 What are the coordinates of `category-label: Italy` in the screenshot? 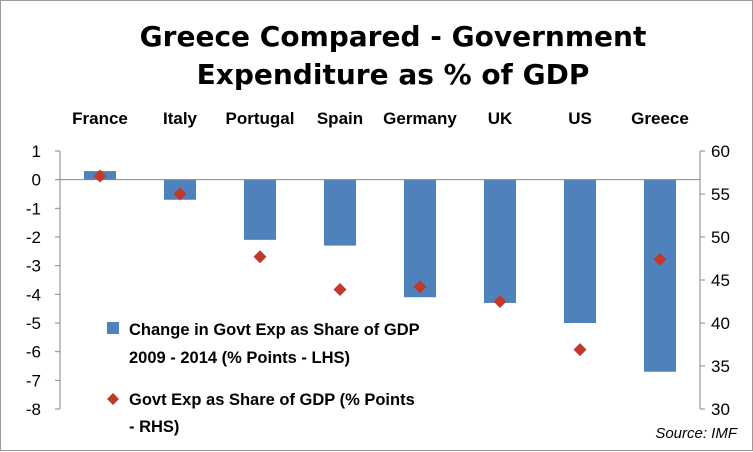 It's located at (180, 118).